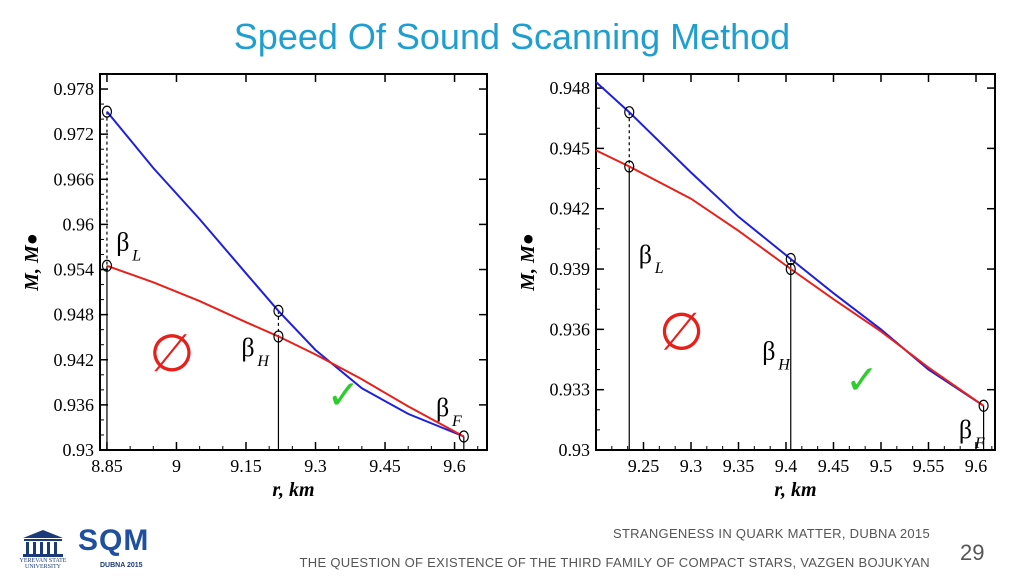  Describe the element at coordinates (570, 269) in the screenshot. I see `y-tick-label: 0.939` at that location.